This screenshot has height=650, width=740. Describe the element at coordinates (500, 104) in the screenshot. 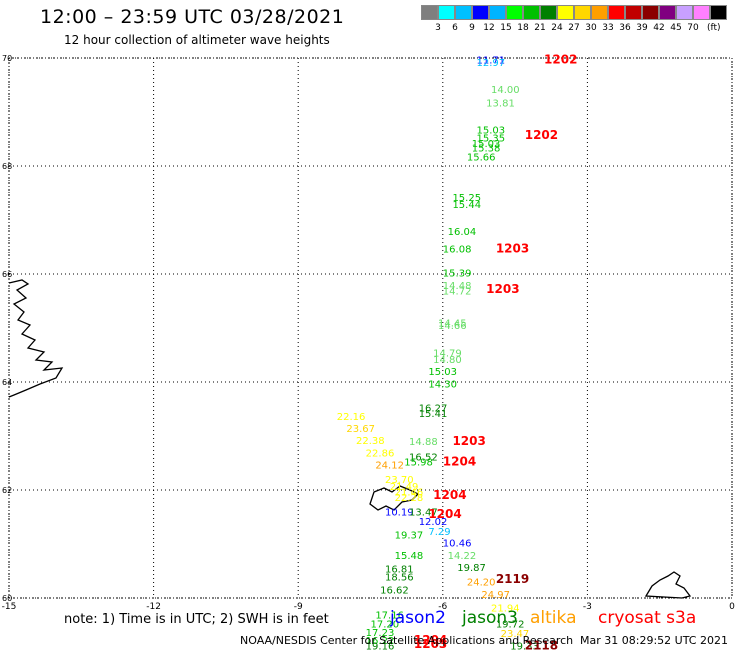

I see `wave-height-label: 13.81` at that location.